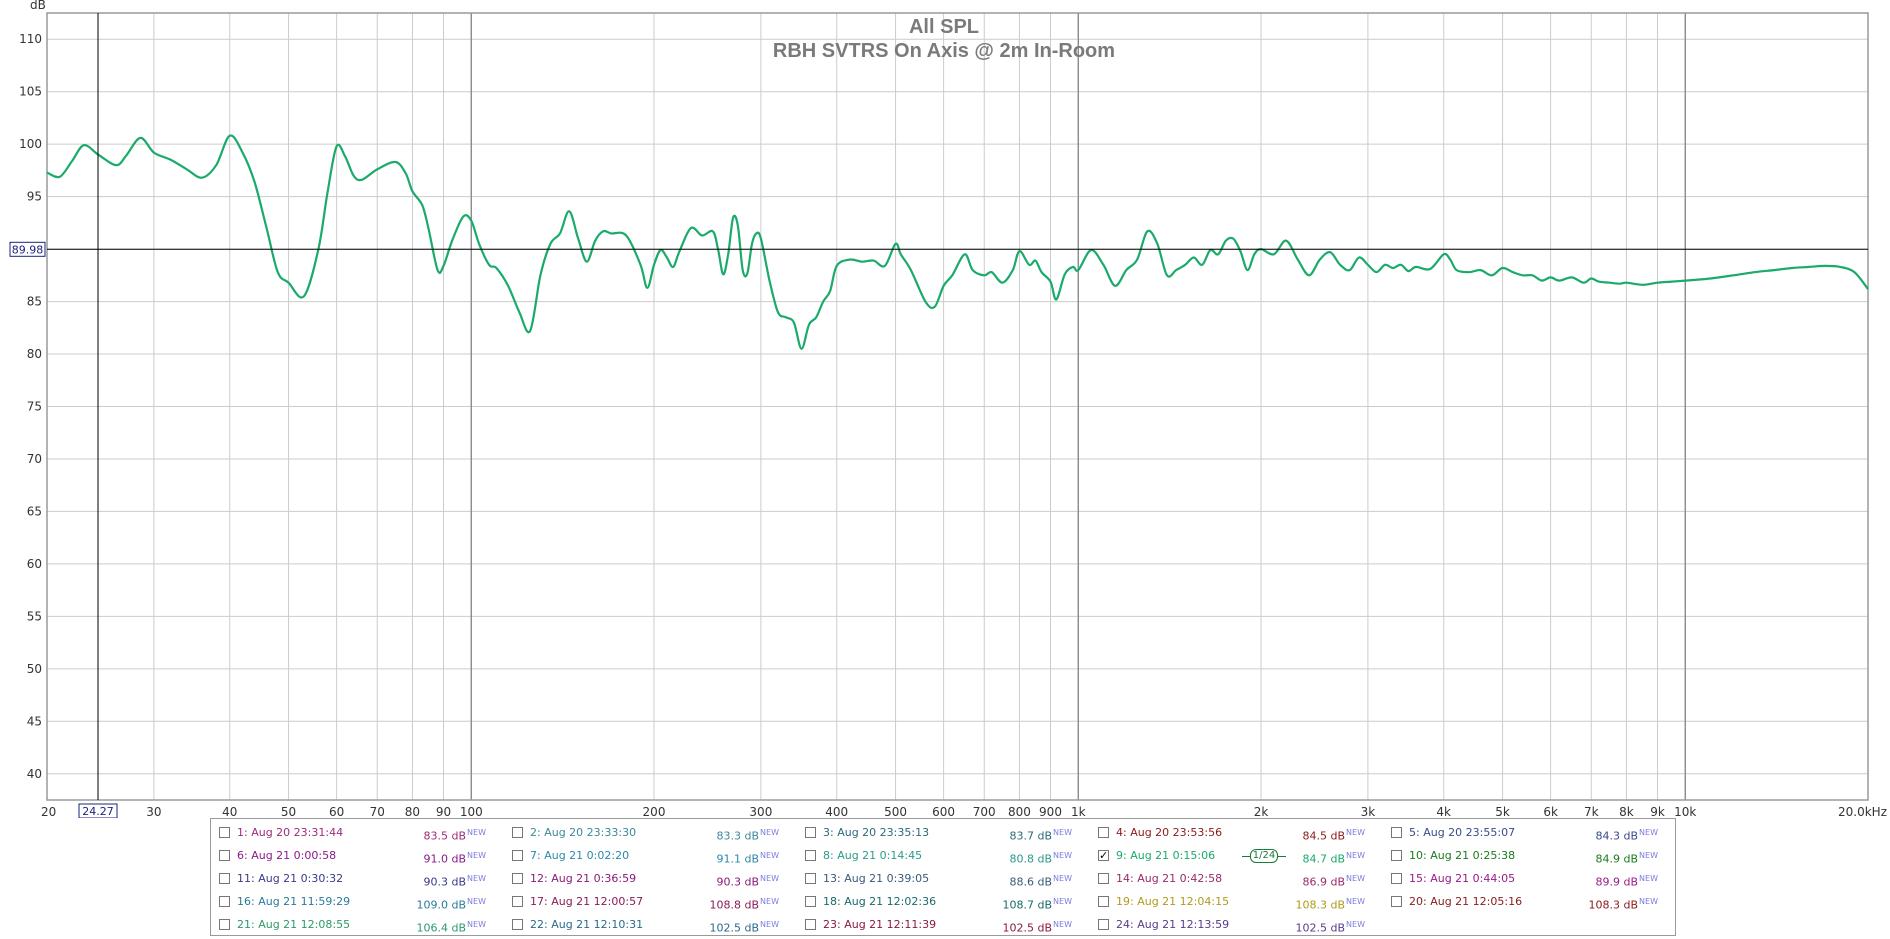  I want to click on x-tick-label: 50, so click(288, 811).